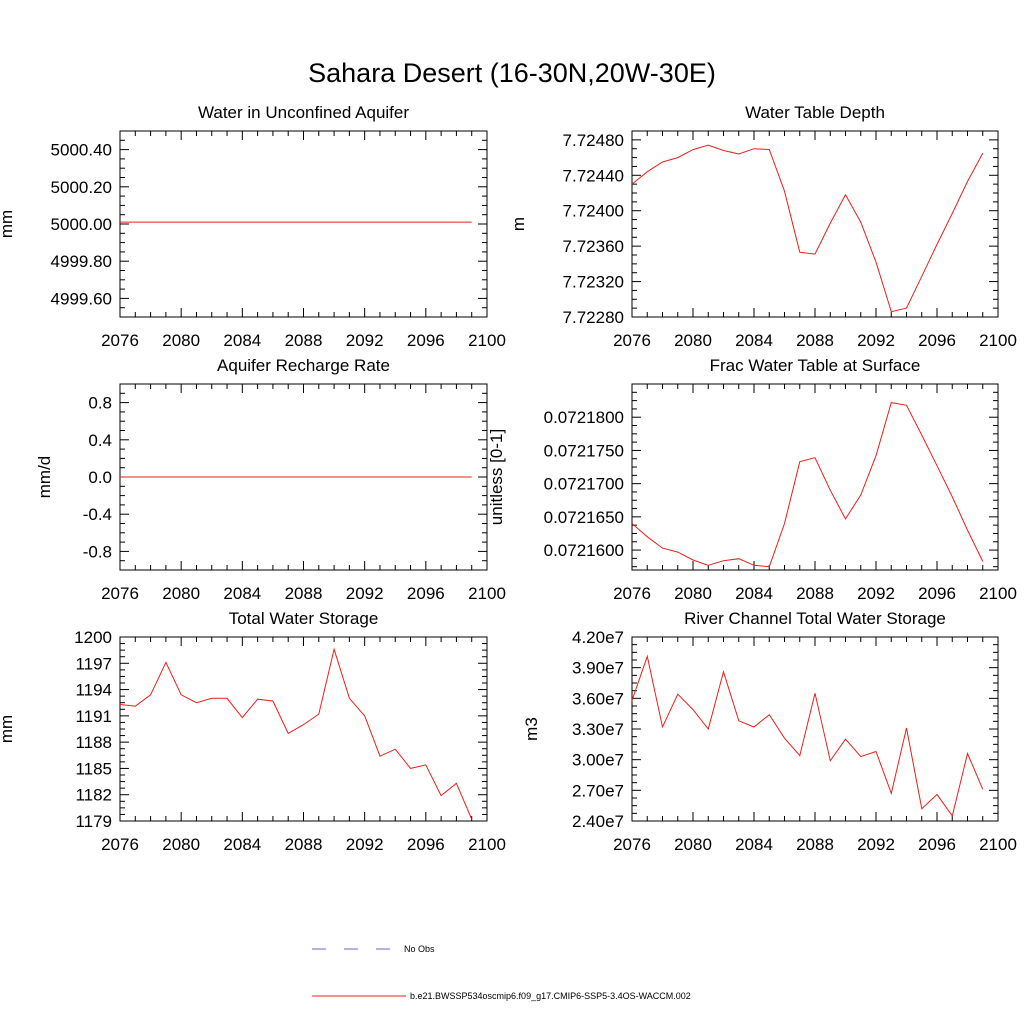 This screenshot has height=1029, width=1024. I want to click on legend-obs-label: No Obs, so click(419, 949).